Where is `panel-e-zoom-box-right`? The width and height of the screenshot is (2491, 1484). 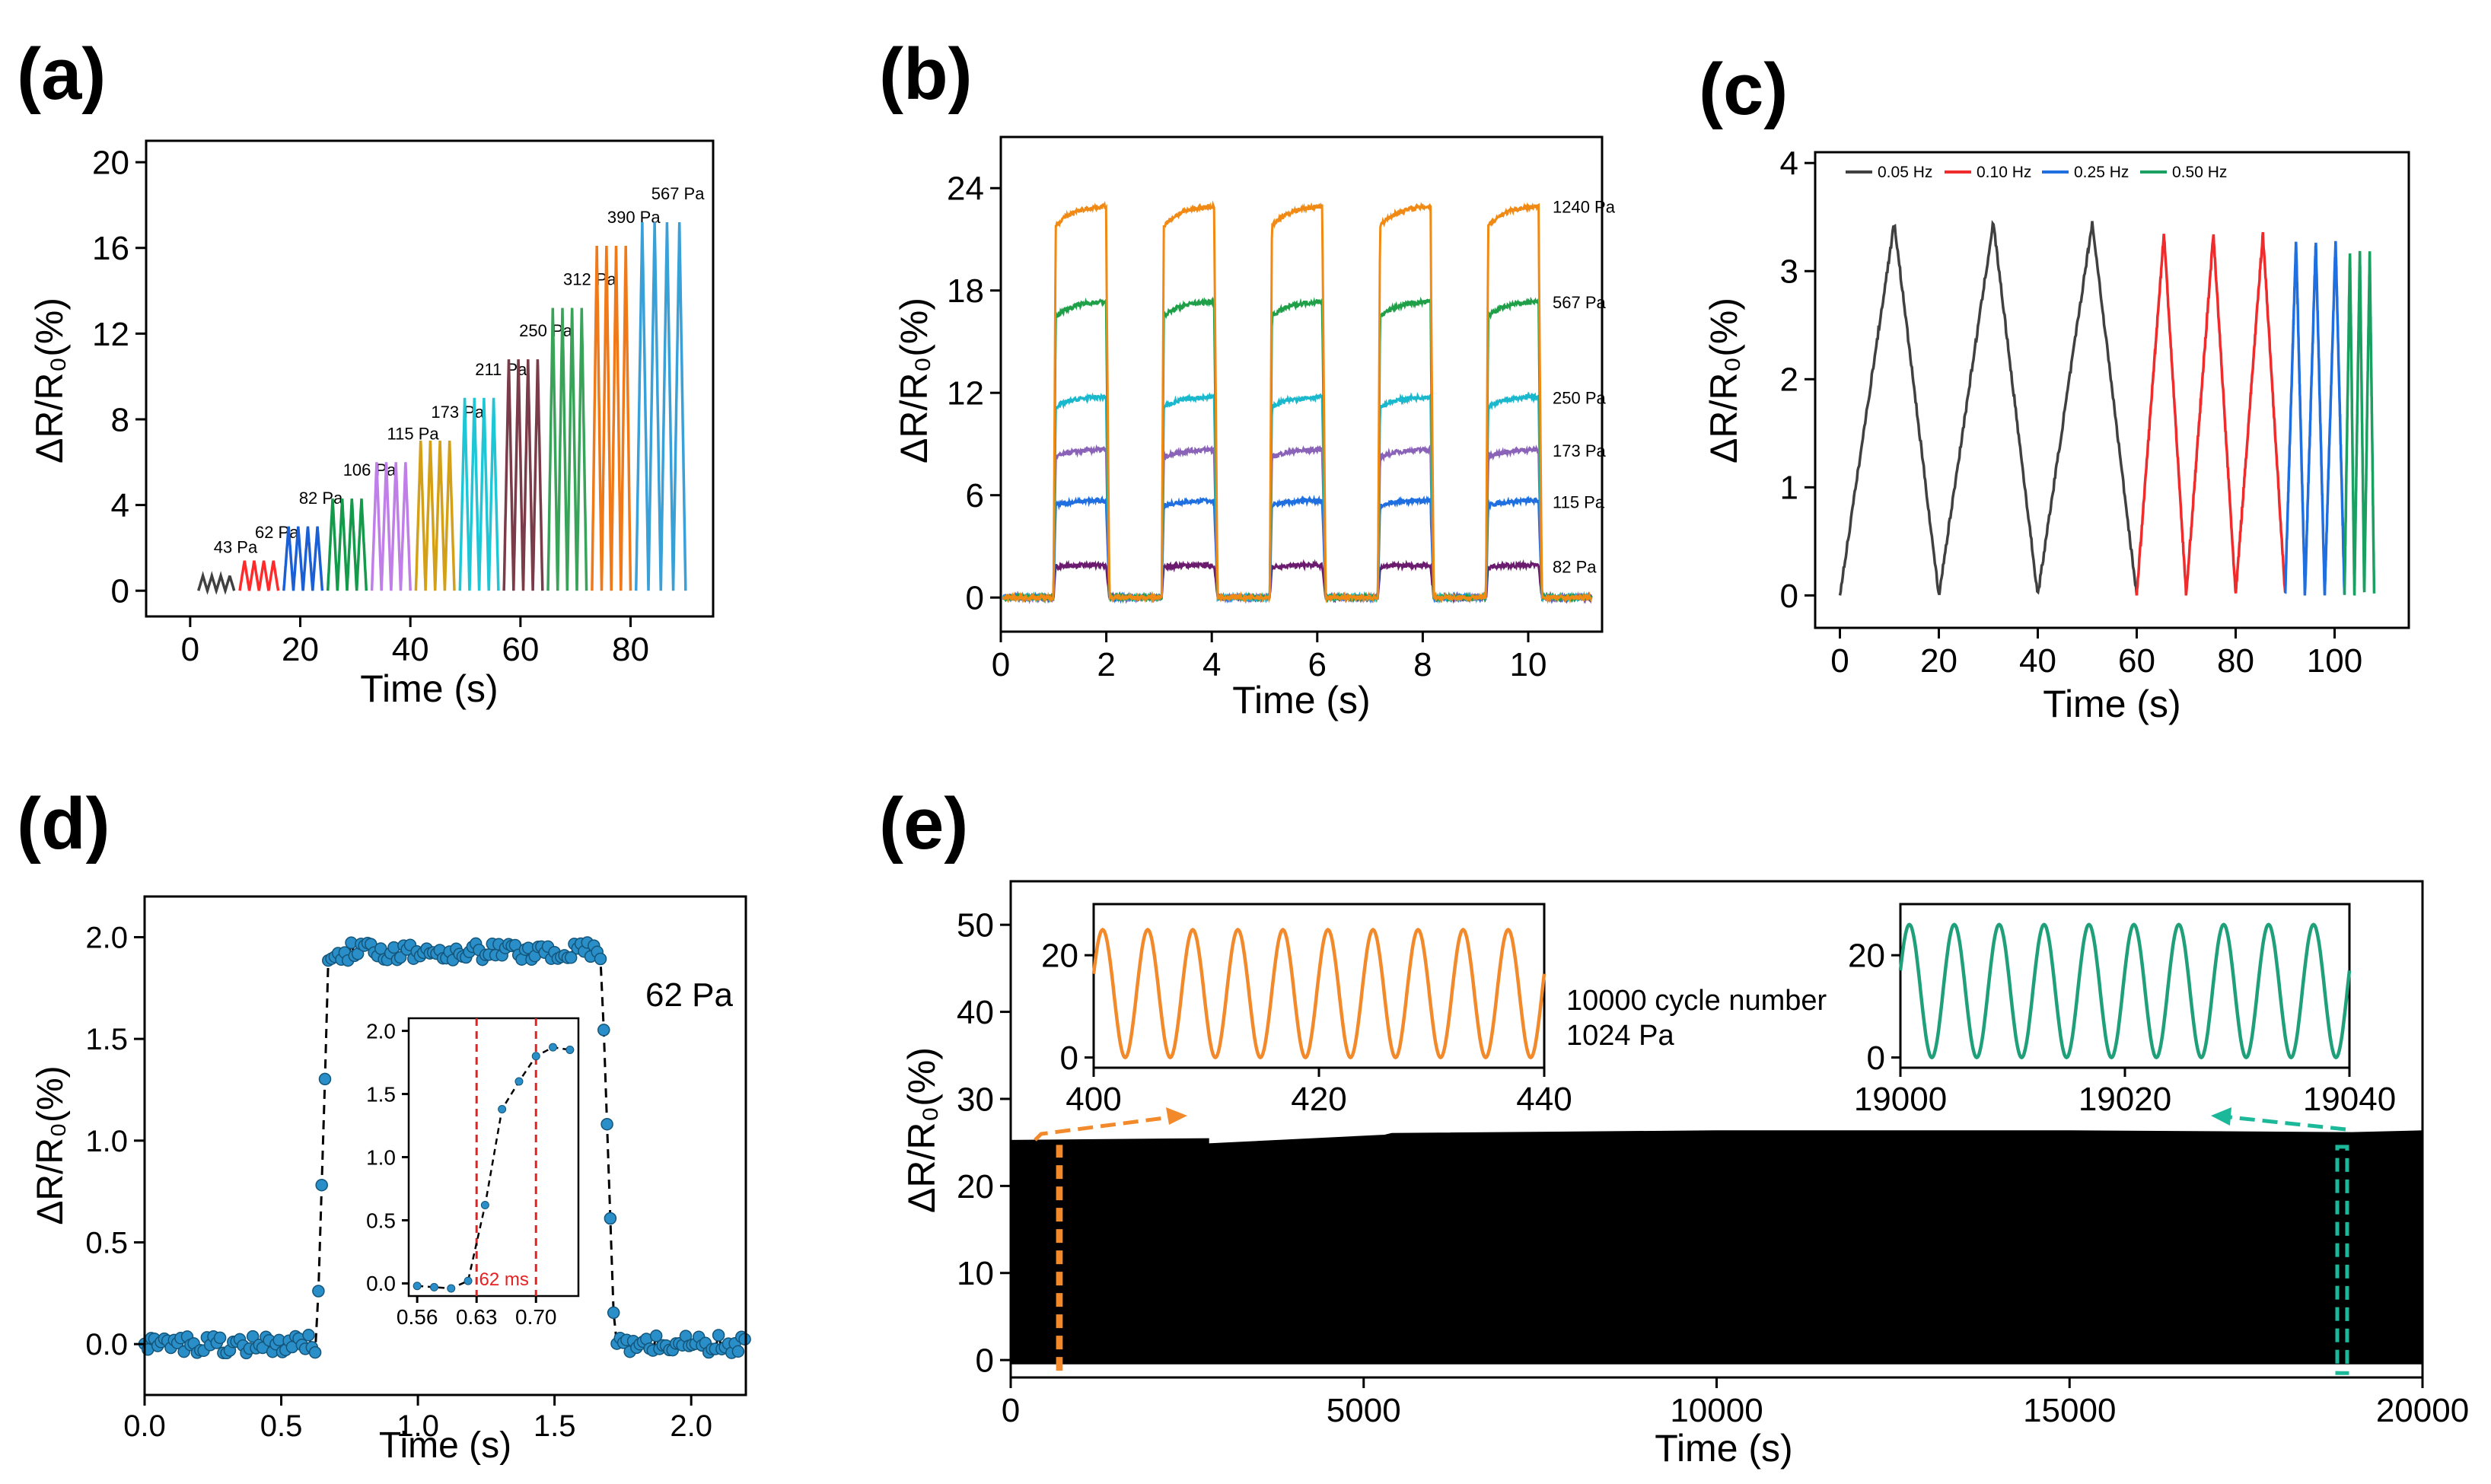 panel-e-zoom-box-right is located at coordinates (2342, 1260).